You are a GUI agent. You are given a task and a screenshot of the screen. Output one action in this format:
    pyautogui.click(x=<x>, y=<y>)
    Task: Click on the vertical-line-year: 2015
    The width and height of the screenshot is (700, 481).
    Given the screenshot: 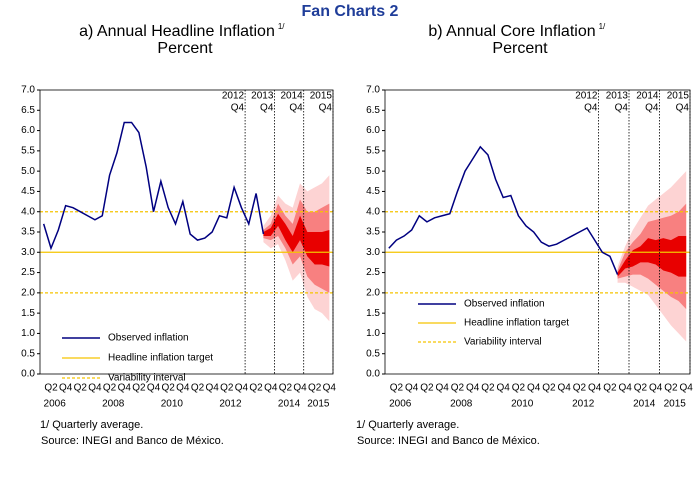 What is the action you would take?
    pyautogui.click(x=321, y=96)
    